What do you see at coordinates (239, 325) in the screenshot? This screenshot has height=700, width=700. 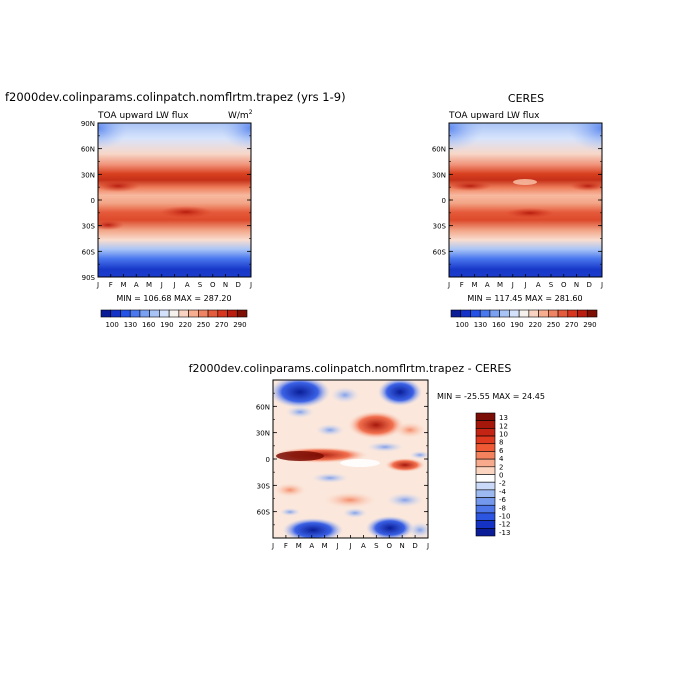 I see `colorbar-label: 290` at bounding box center [239, 325].